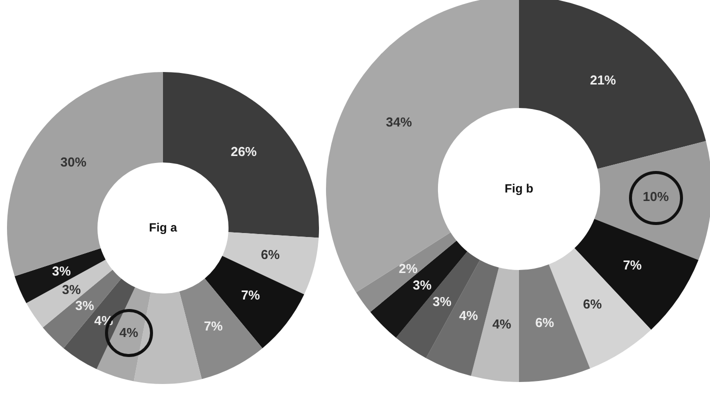 This screenshot has width=710, height=402. Describe the element at coordinates (656, 196) in the screenshot. I see `data-label: 10%` at that location.